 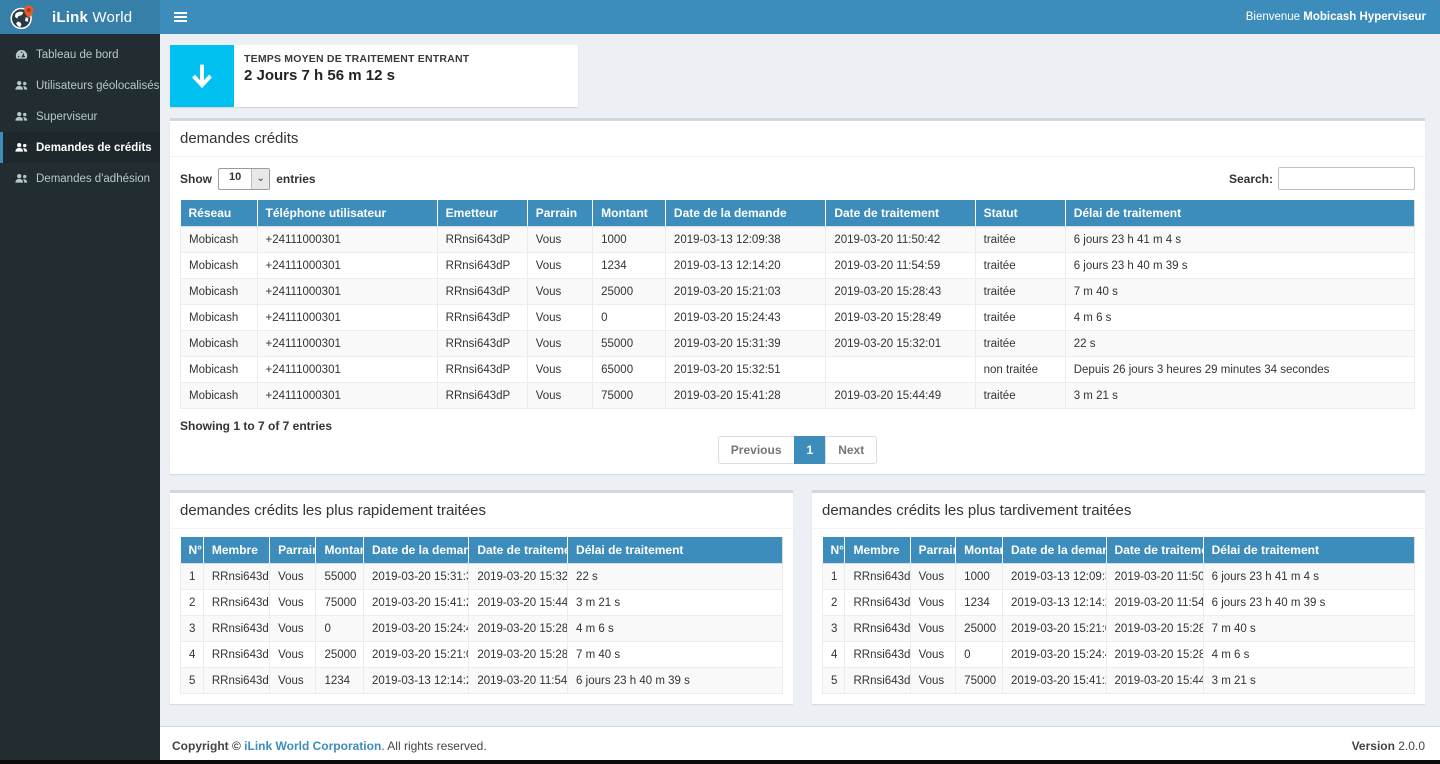 I want to click on stat-label: TEMPS MOYEN DE TRAITEMENT ENTRANT, so click(x=357, y=59).